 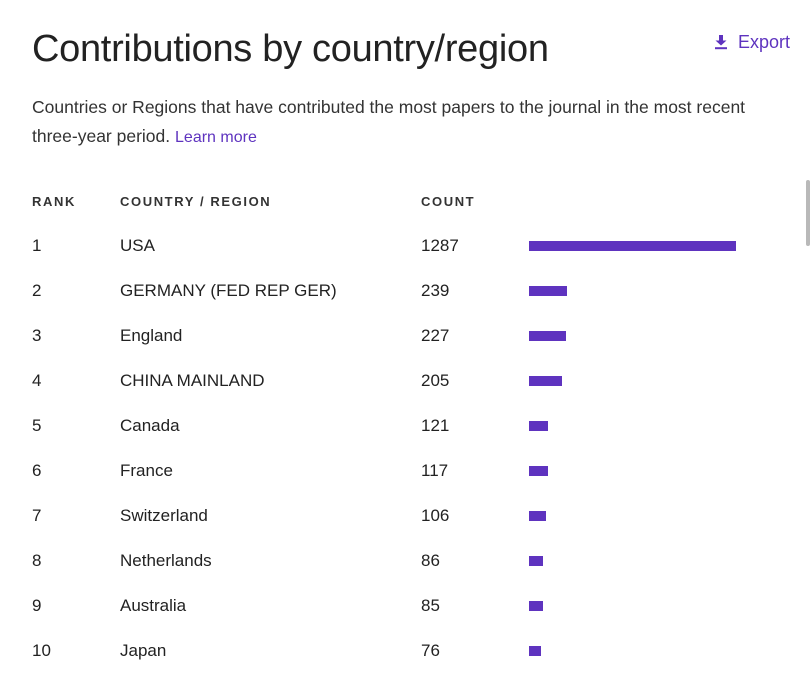 I want to click on rank-cell: 1, so click(x=37, y=245).